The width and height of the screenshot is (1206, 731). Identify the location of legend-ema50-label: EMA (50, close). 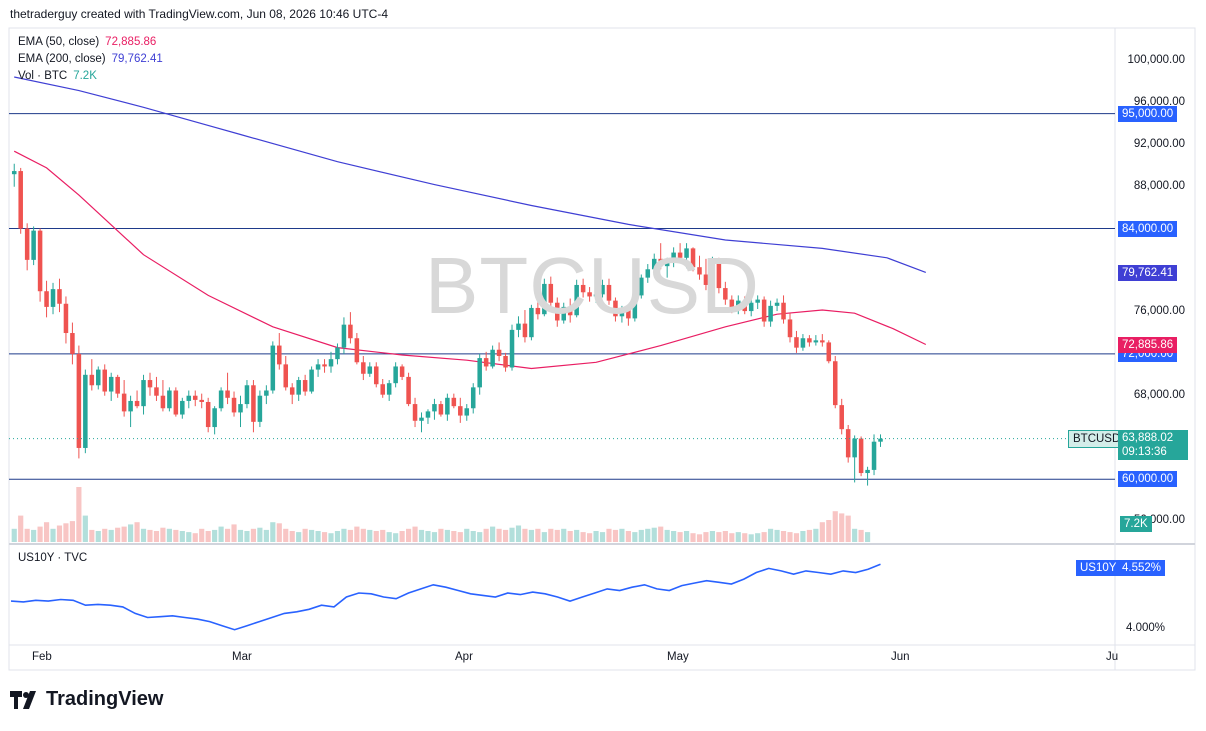
(59, 42).